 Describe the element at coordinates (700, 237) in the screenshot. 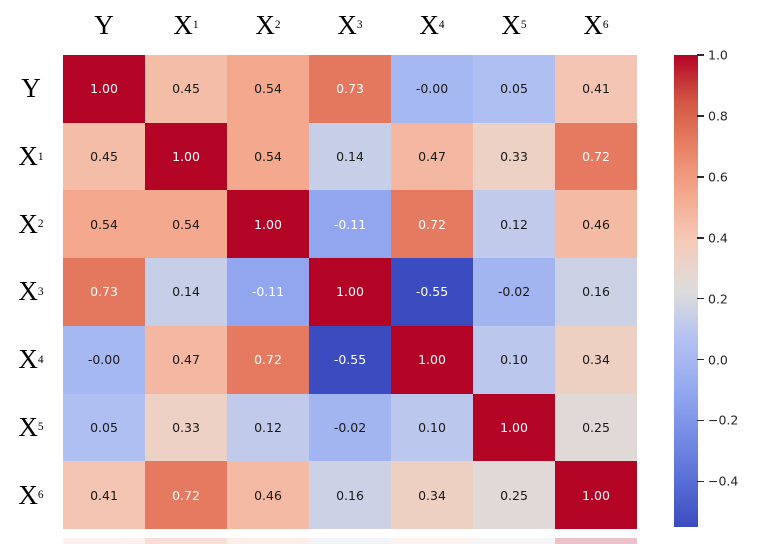

I see `colorbar-tick-mark-0.4` at that location.